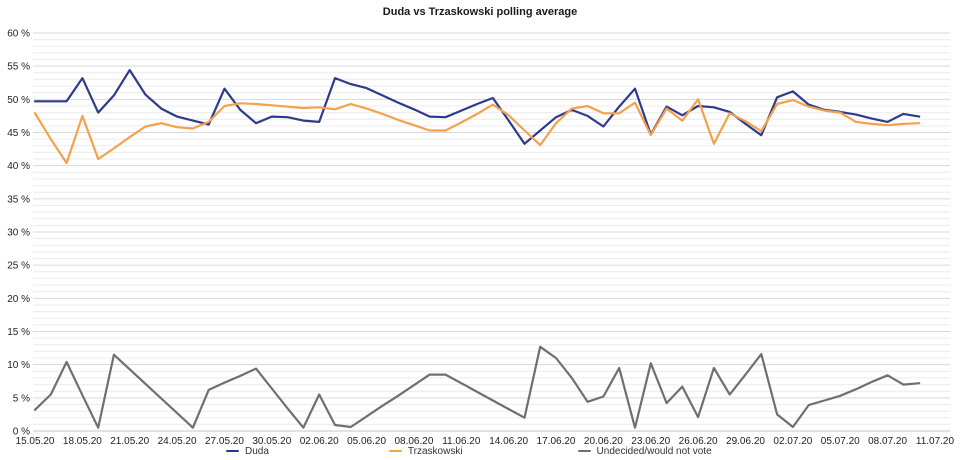 The width and height of the screenshot is (960, 460). What do you see at coordinates (18, 67) in the screenshot?
I see `y-axis-label: 55 %` at bounding box center [18, 67].